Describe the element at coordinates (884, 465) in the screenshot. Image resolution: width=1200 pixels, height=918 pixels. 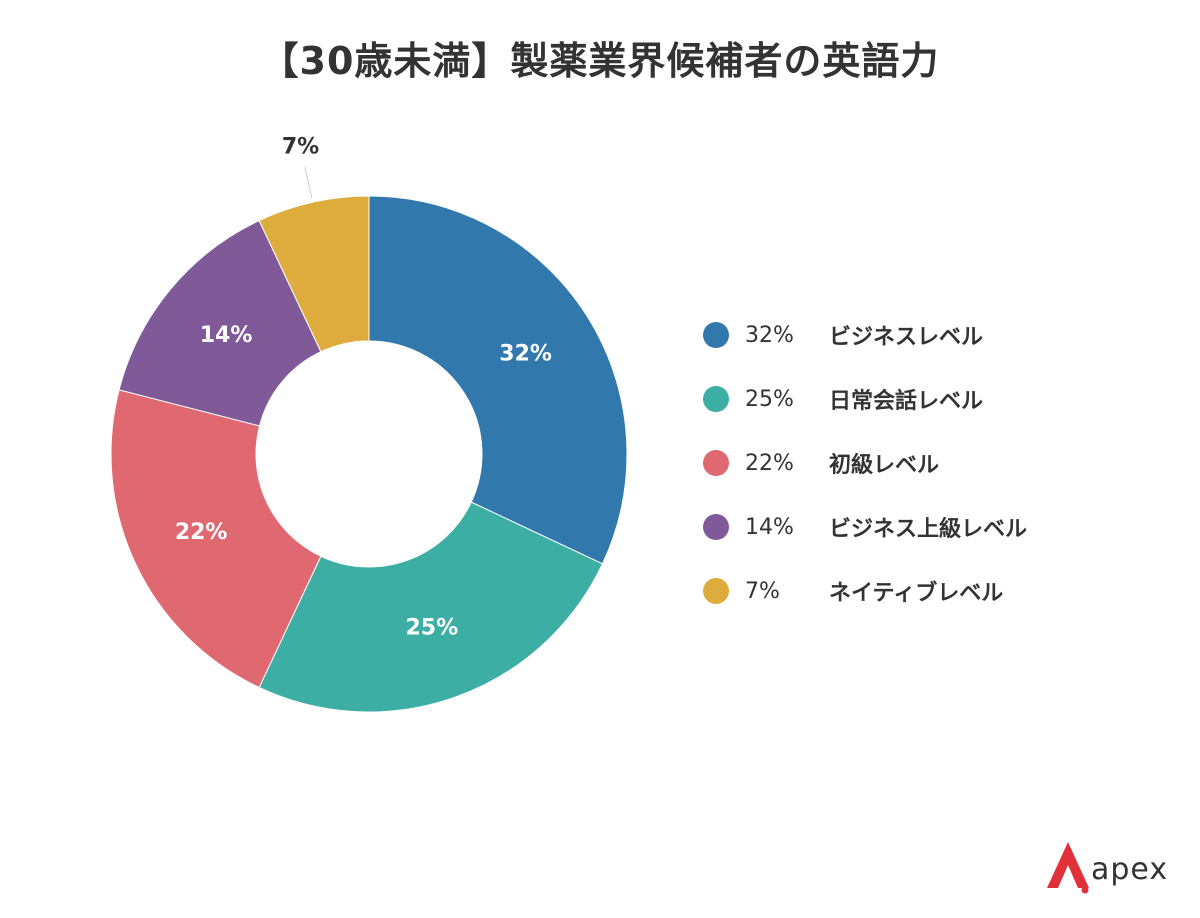
I see `legend-label: 初級レベル` at that location.